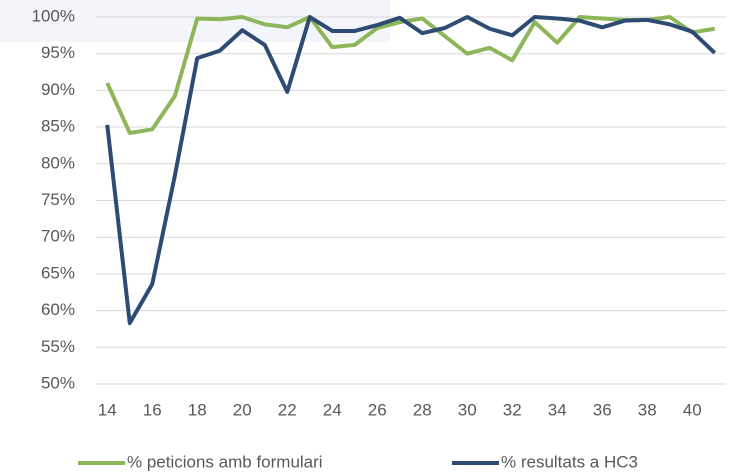 The height and width of the screenshot is (476, 734). Describe the element at coordinates (58, 309) in the screenshot. I see `y-tick-label: 60%` at that location.